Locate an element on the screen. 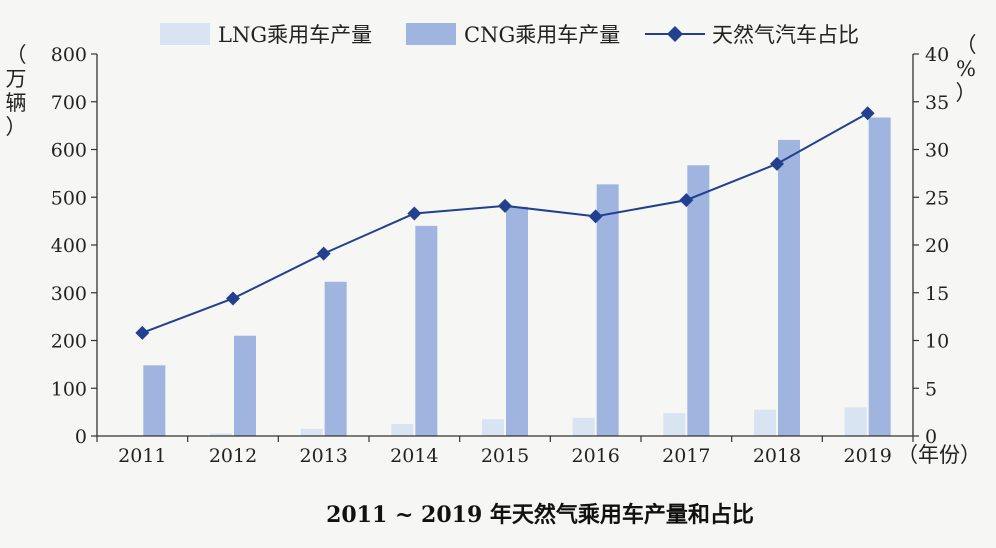 The height and width of the screenshot is (548, 996). y-right-tick-label: 15 is located at coordinates (937, 294).